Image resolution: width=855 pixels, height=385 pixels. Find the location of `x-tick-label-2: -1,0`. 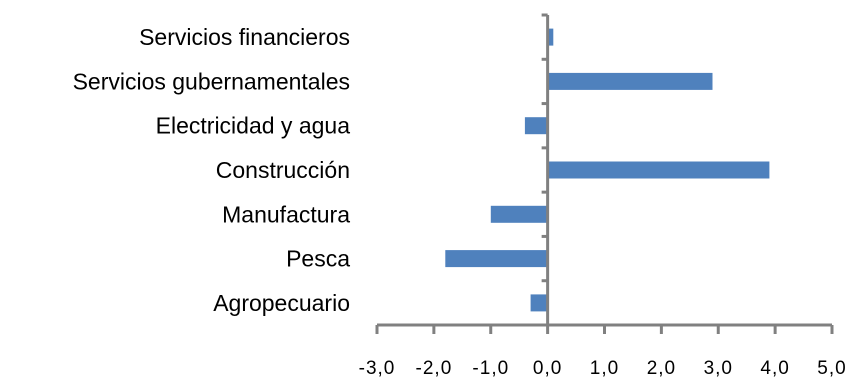

x-tick-label-2: -1,0 is located at coordinates (490, 368).